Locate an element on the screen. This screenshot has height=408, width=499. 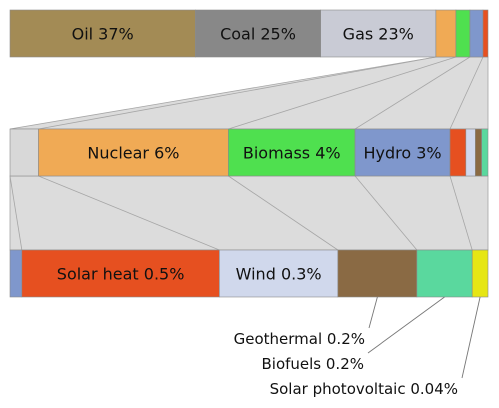
segment-label-wind-0-3: Wind 0.3% is located at coordinates (279, 274).